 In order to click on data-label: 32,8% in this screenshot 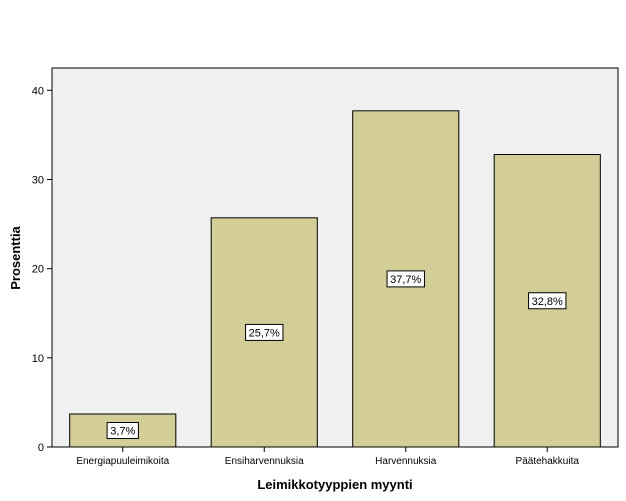, I will do `click(547, 301)`.